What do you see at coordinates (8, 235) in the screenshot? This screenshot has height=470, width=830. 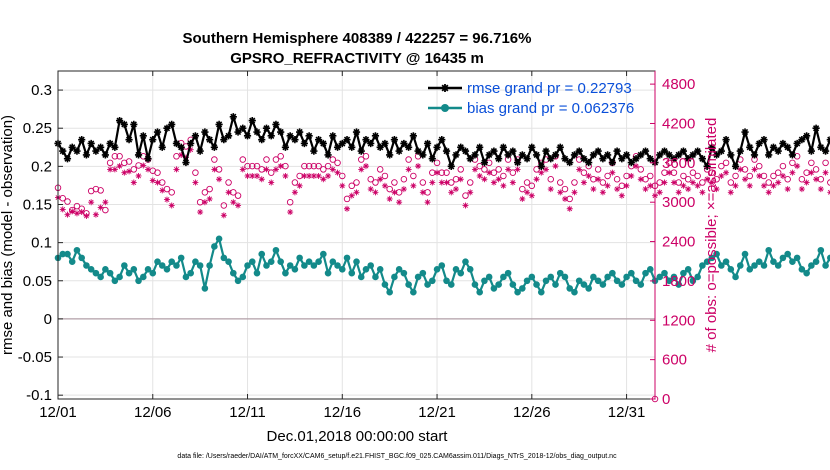 I see `y-axis-label: rmse and bias (model - observation)` at bounding box center [8, 235].